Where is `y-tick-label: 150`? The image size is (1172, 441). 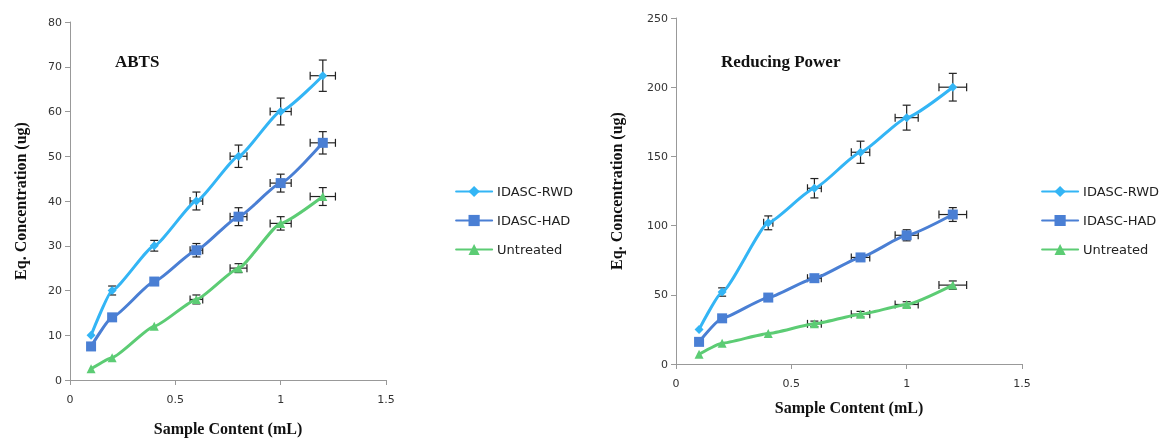
y-tick-label: 150 is located at coordinates (657, 156).